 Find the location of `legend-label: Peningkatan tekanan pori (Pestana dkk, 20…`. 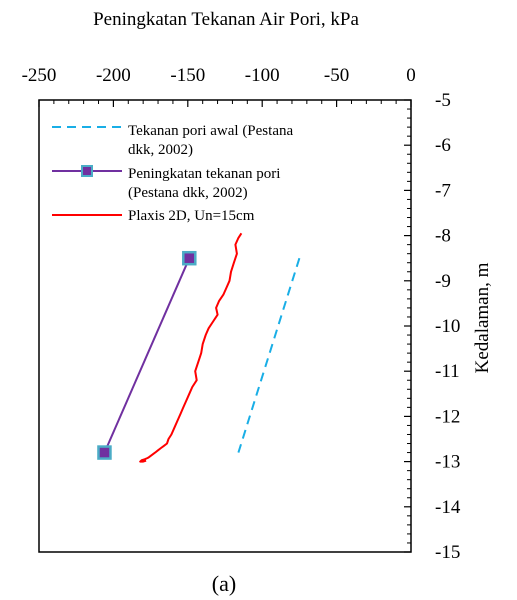

legend-label: Peningkatan tekanan pori (Pestana dkk, 20… is located at coordinates (204, 183).